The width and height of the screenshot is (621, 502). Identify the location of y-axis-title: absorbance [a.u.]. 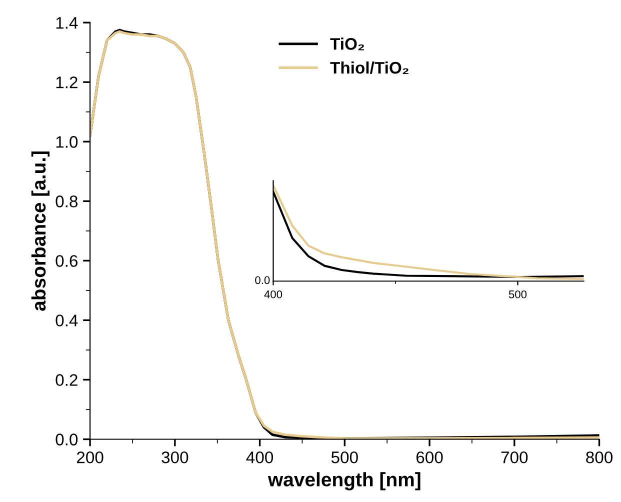
(40, 231).